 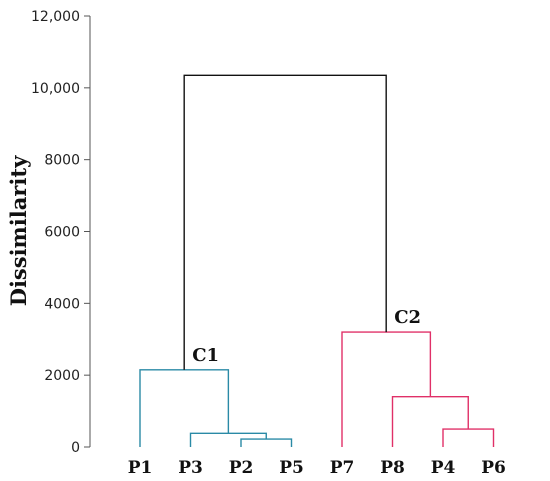 What do you see at coordinates (190, 468) in the screenshot?
I see `leaf-label-p3: P3` at bounding box center [190, 468].